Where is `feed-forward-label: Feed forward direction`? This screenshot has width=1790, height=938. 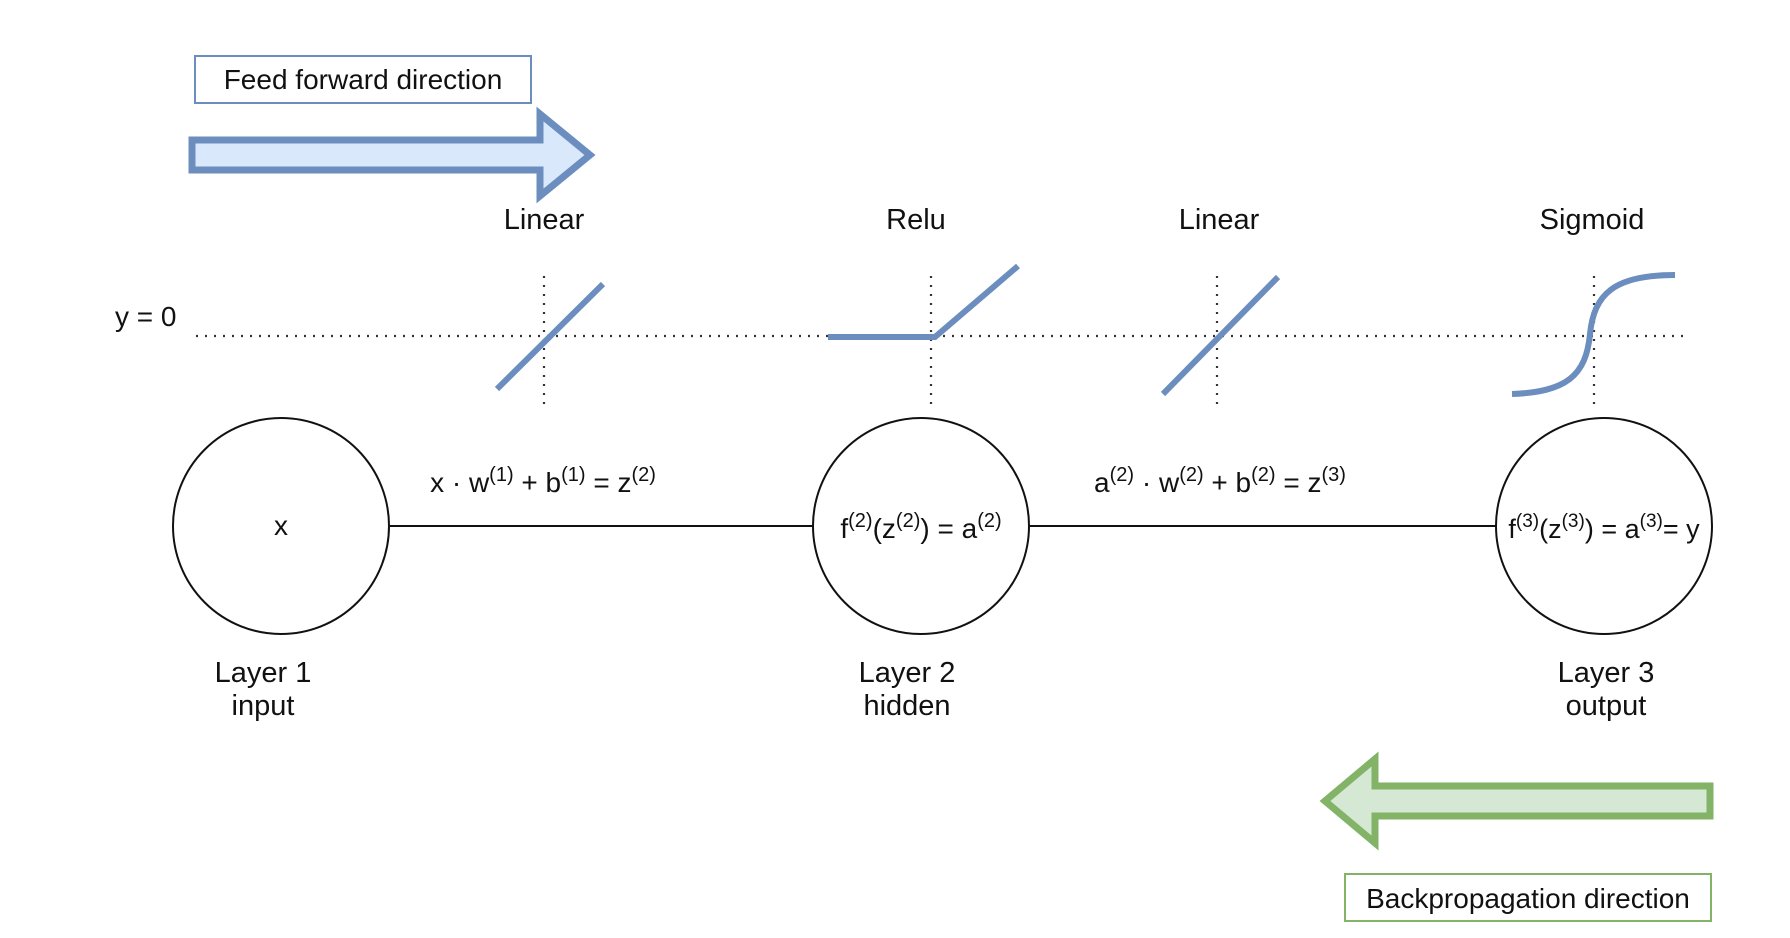 feed-forward-label: Feed forward direction is located at coordinates (363, 79).